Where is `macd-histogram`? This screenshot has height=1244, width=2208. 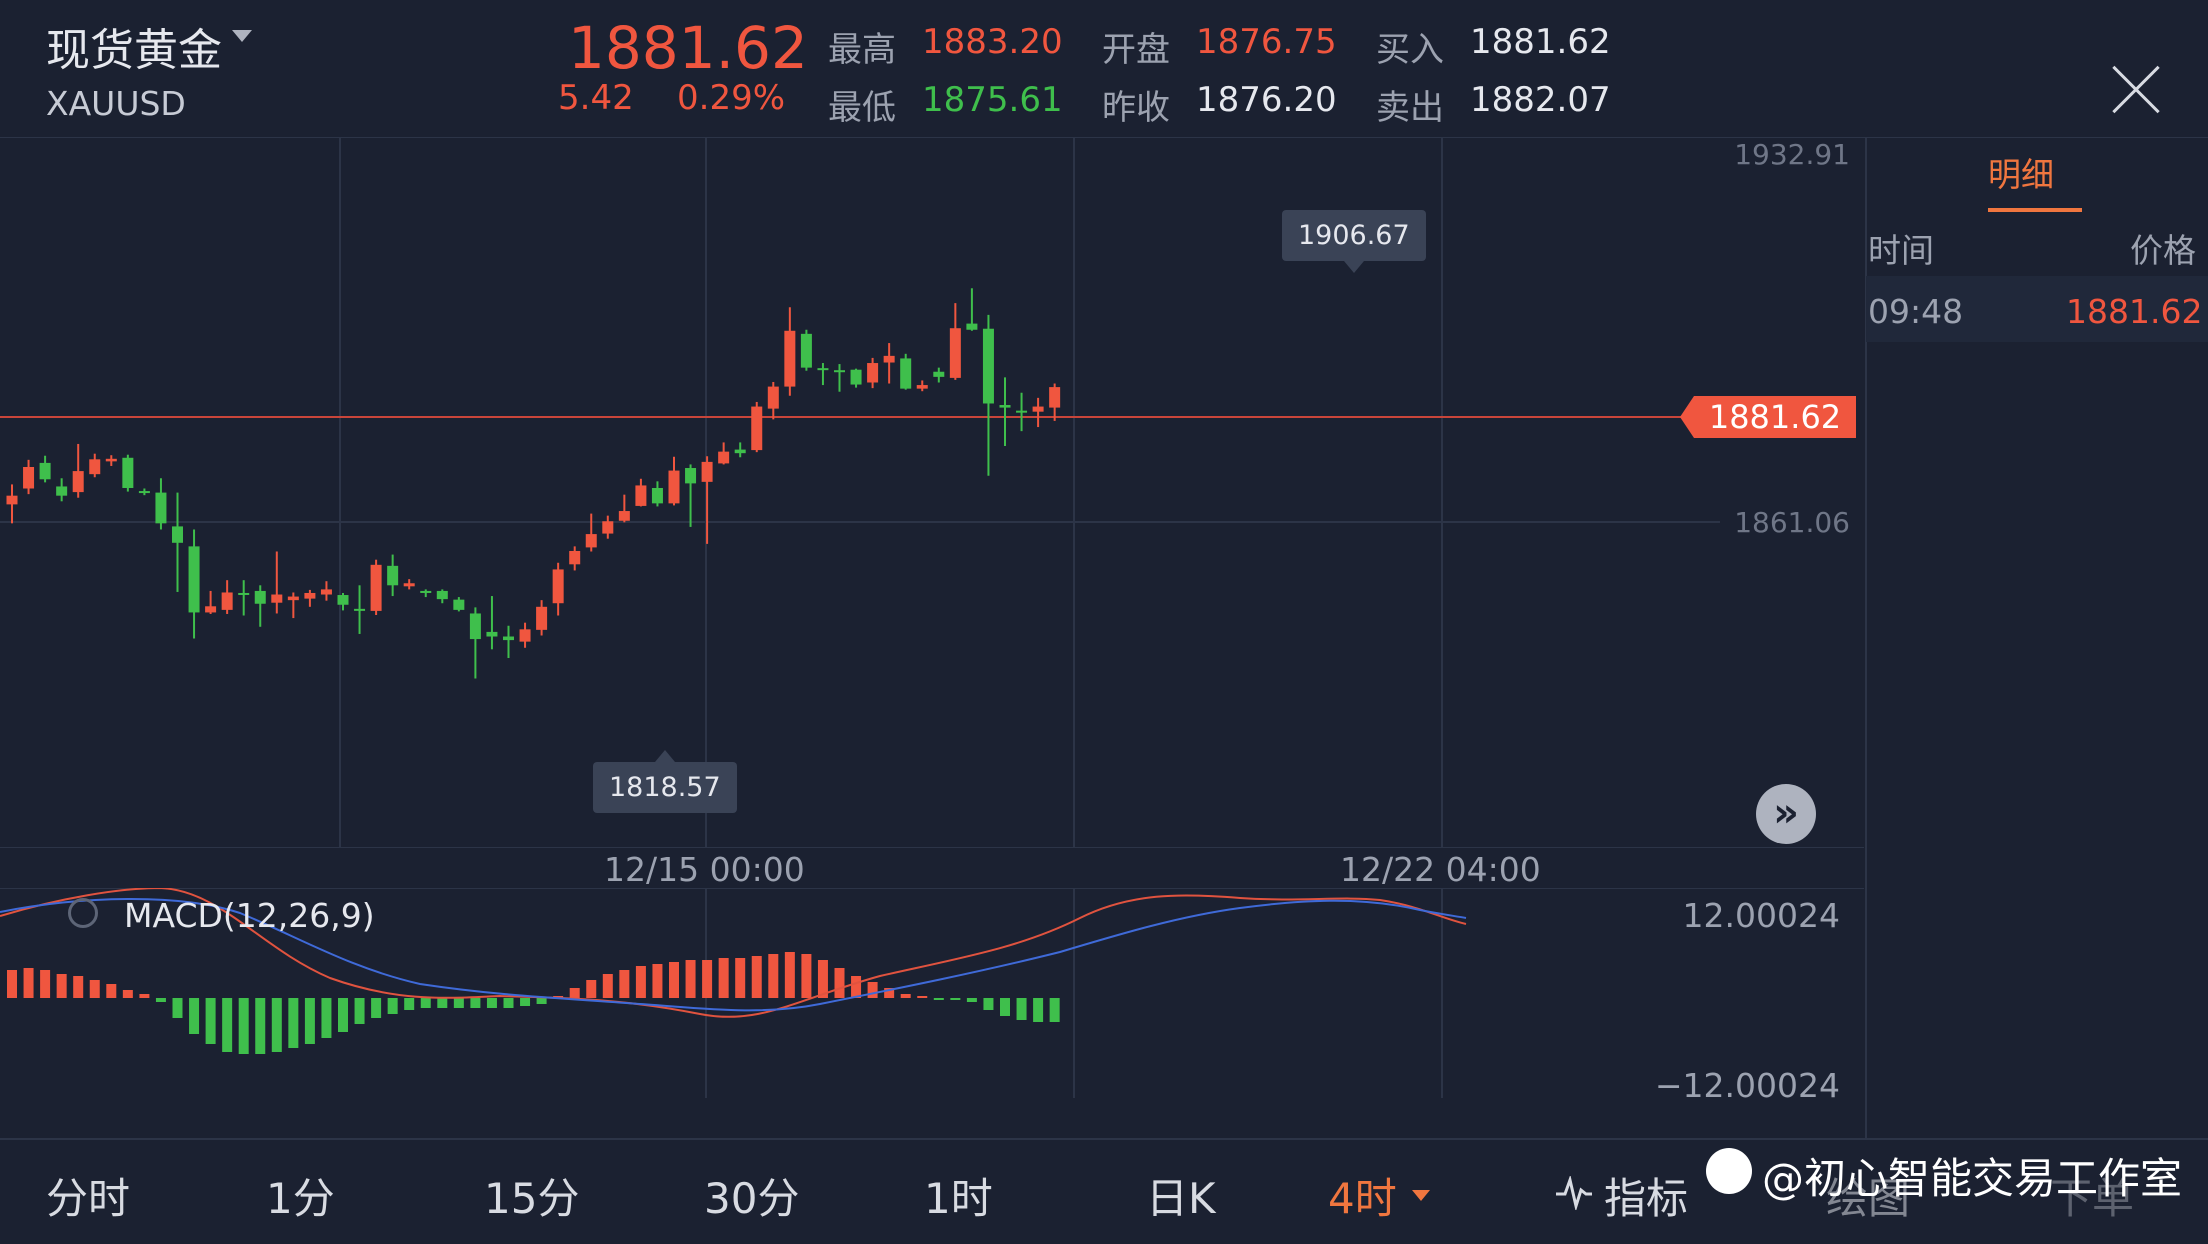 macd-histogram is located at coordinates (533, 1003).